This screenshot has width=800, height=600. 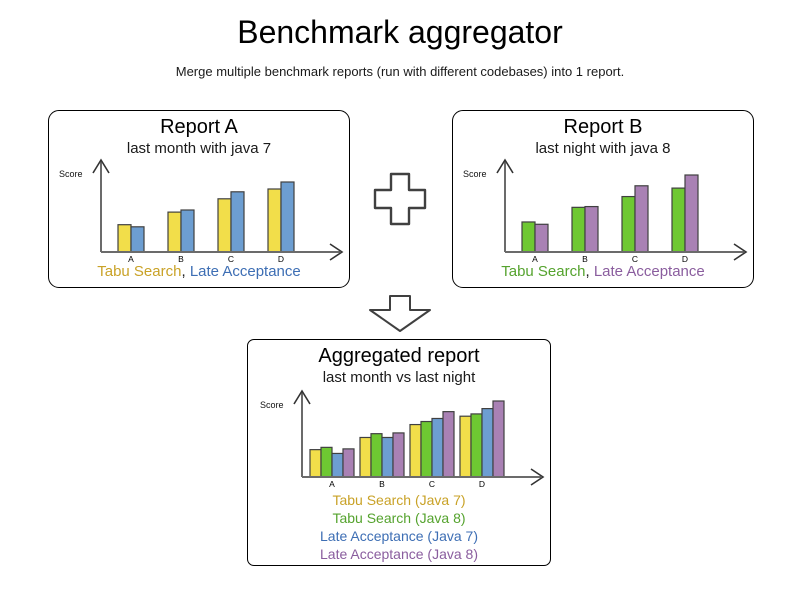 I want to click on report-a-title: Report A, so click(x=199, y=127).